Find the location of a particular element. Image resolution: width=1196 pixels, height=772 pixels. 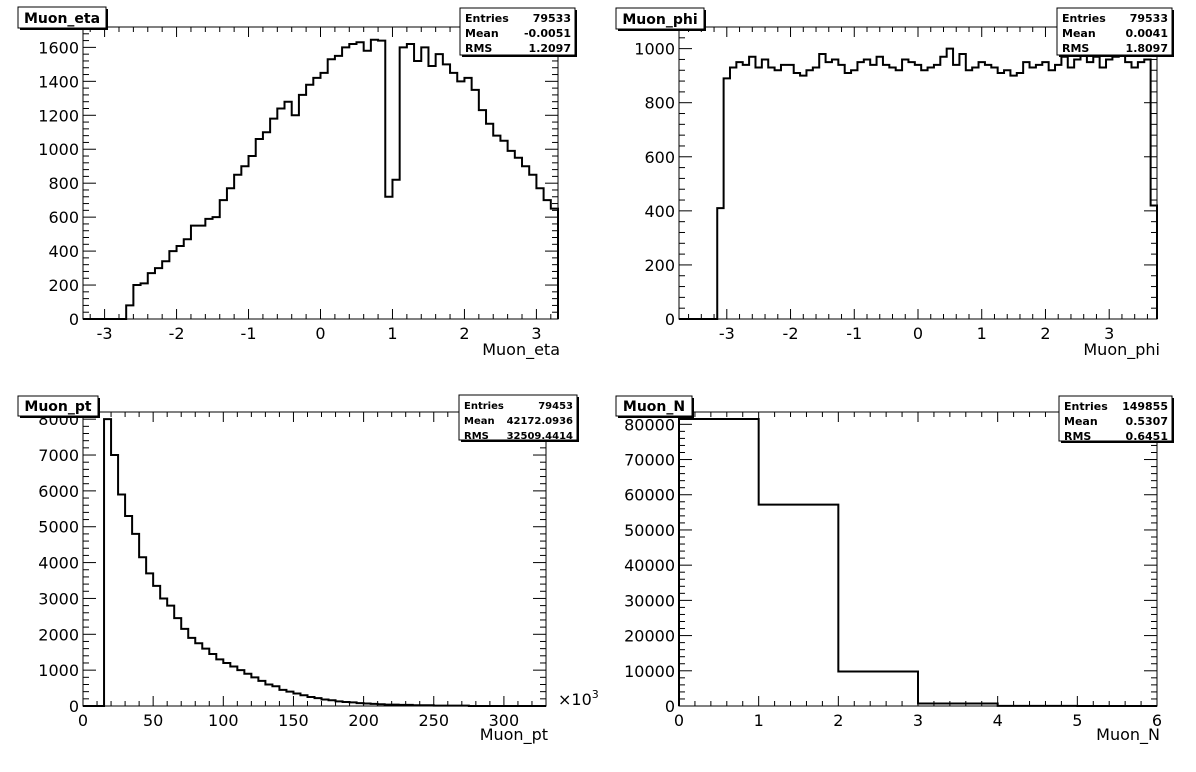

stats-value-entries: 79453 is located at coordinates (555, 406).